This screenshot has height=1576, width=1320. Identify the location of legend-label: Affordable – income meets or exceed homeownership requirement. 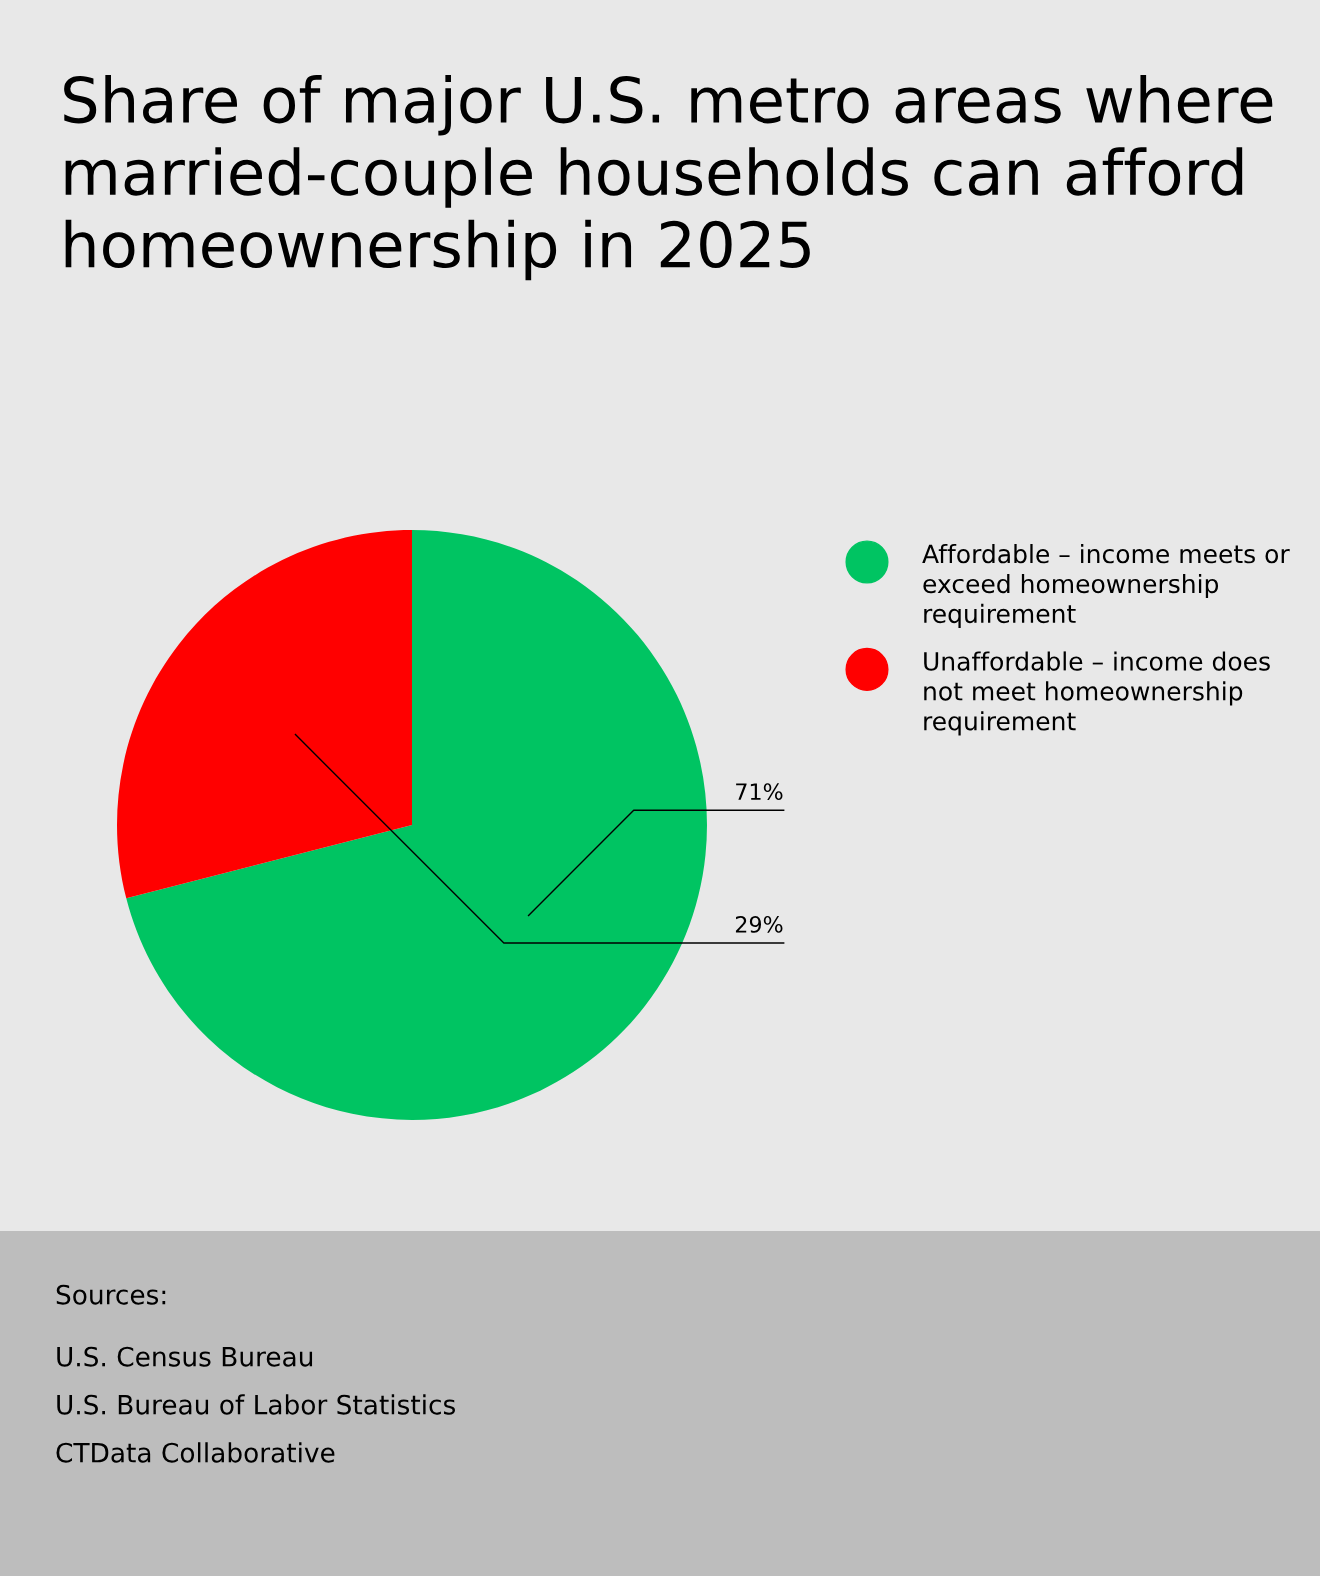
(1106, 586).